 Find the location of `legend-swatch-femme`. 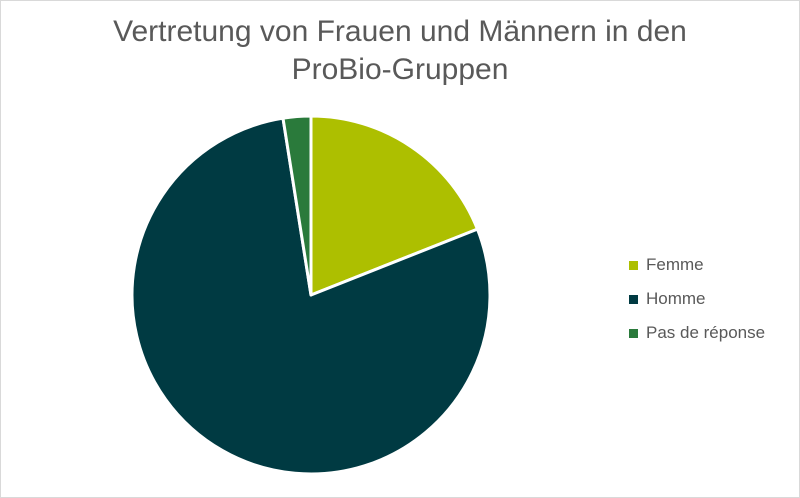

legend-swatch-femme is located at coordinates (633, 265).